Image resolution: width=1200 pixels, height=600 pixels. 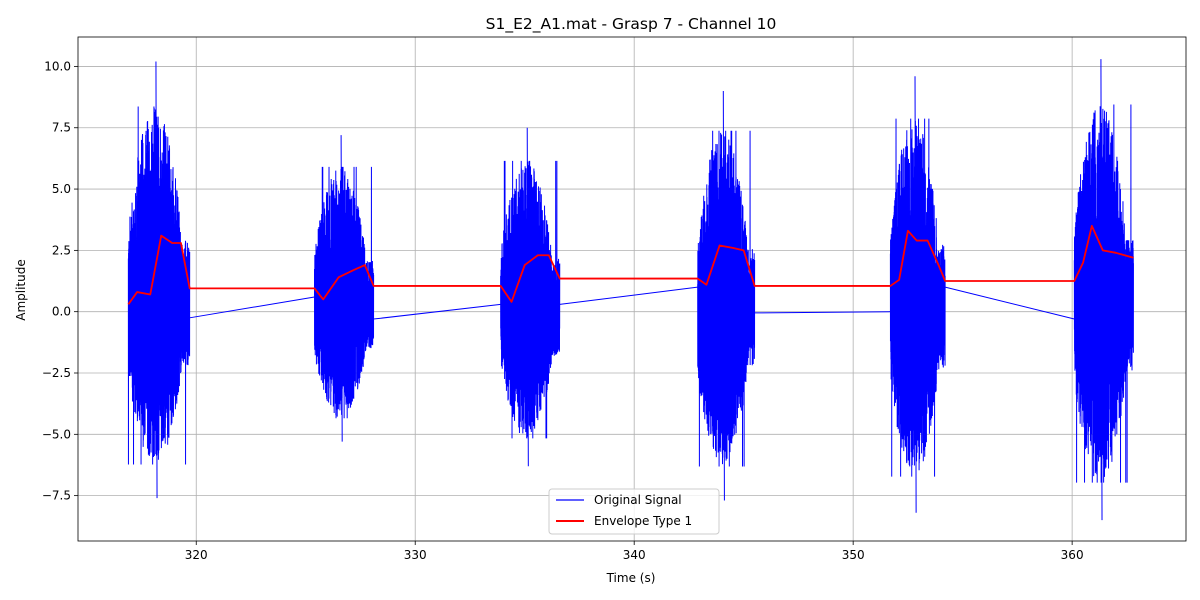 I want to click on y-axis-label: Amplitude, so click(x=21, y=290).